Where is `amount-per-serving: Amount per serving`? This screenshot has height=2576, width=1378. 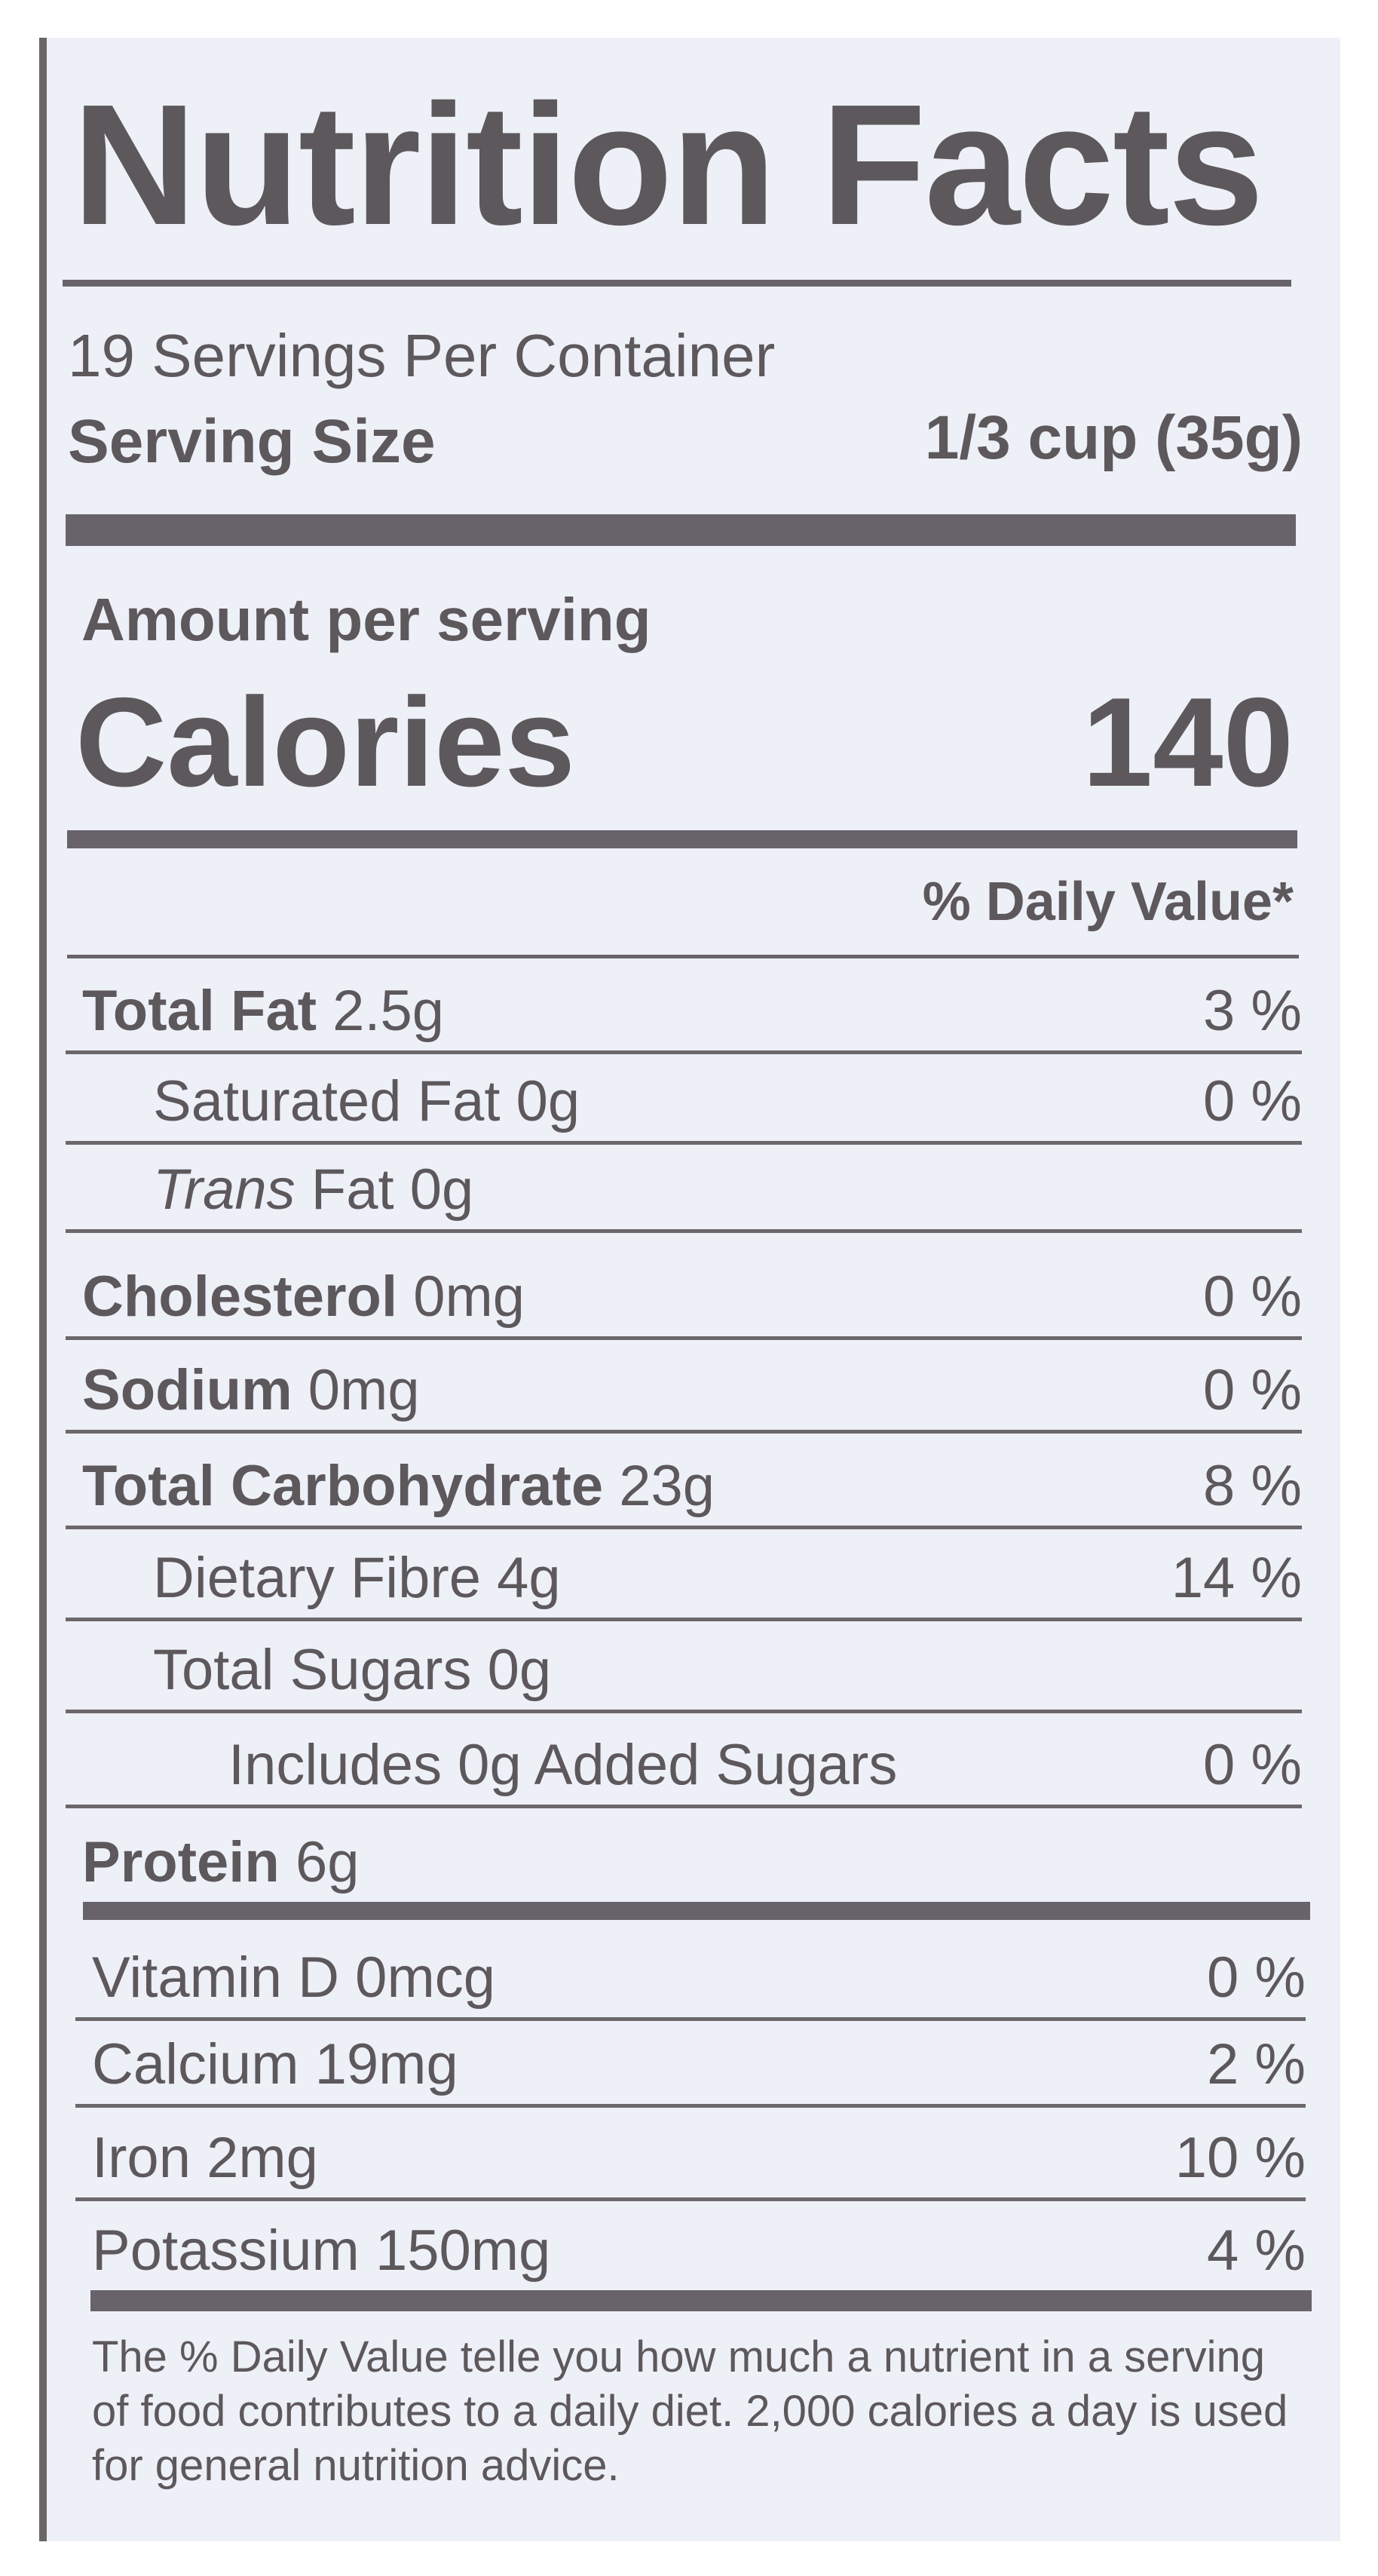 amount-per-serving: Amount per serving is located at coordinates (366, 619).